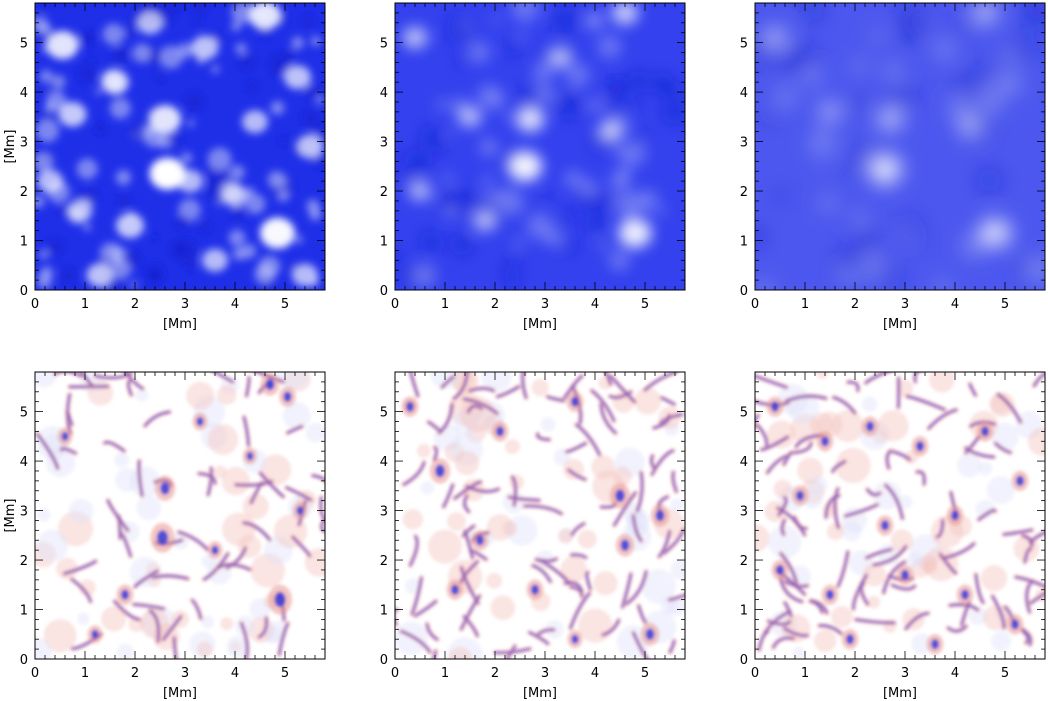  What do you see at coordinates (744, 660) in the screenshot?
I see `y-tick-label: 0` at bounding box center [744, 660].